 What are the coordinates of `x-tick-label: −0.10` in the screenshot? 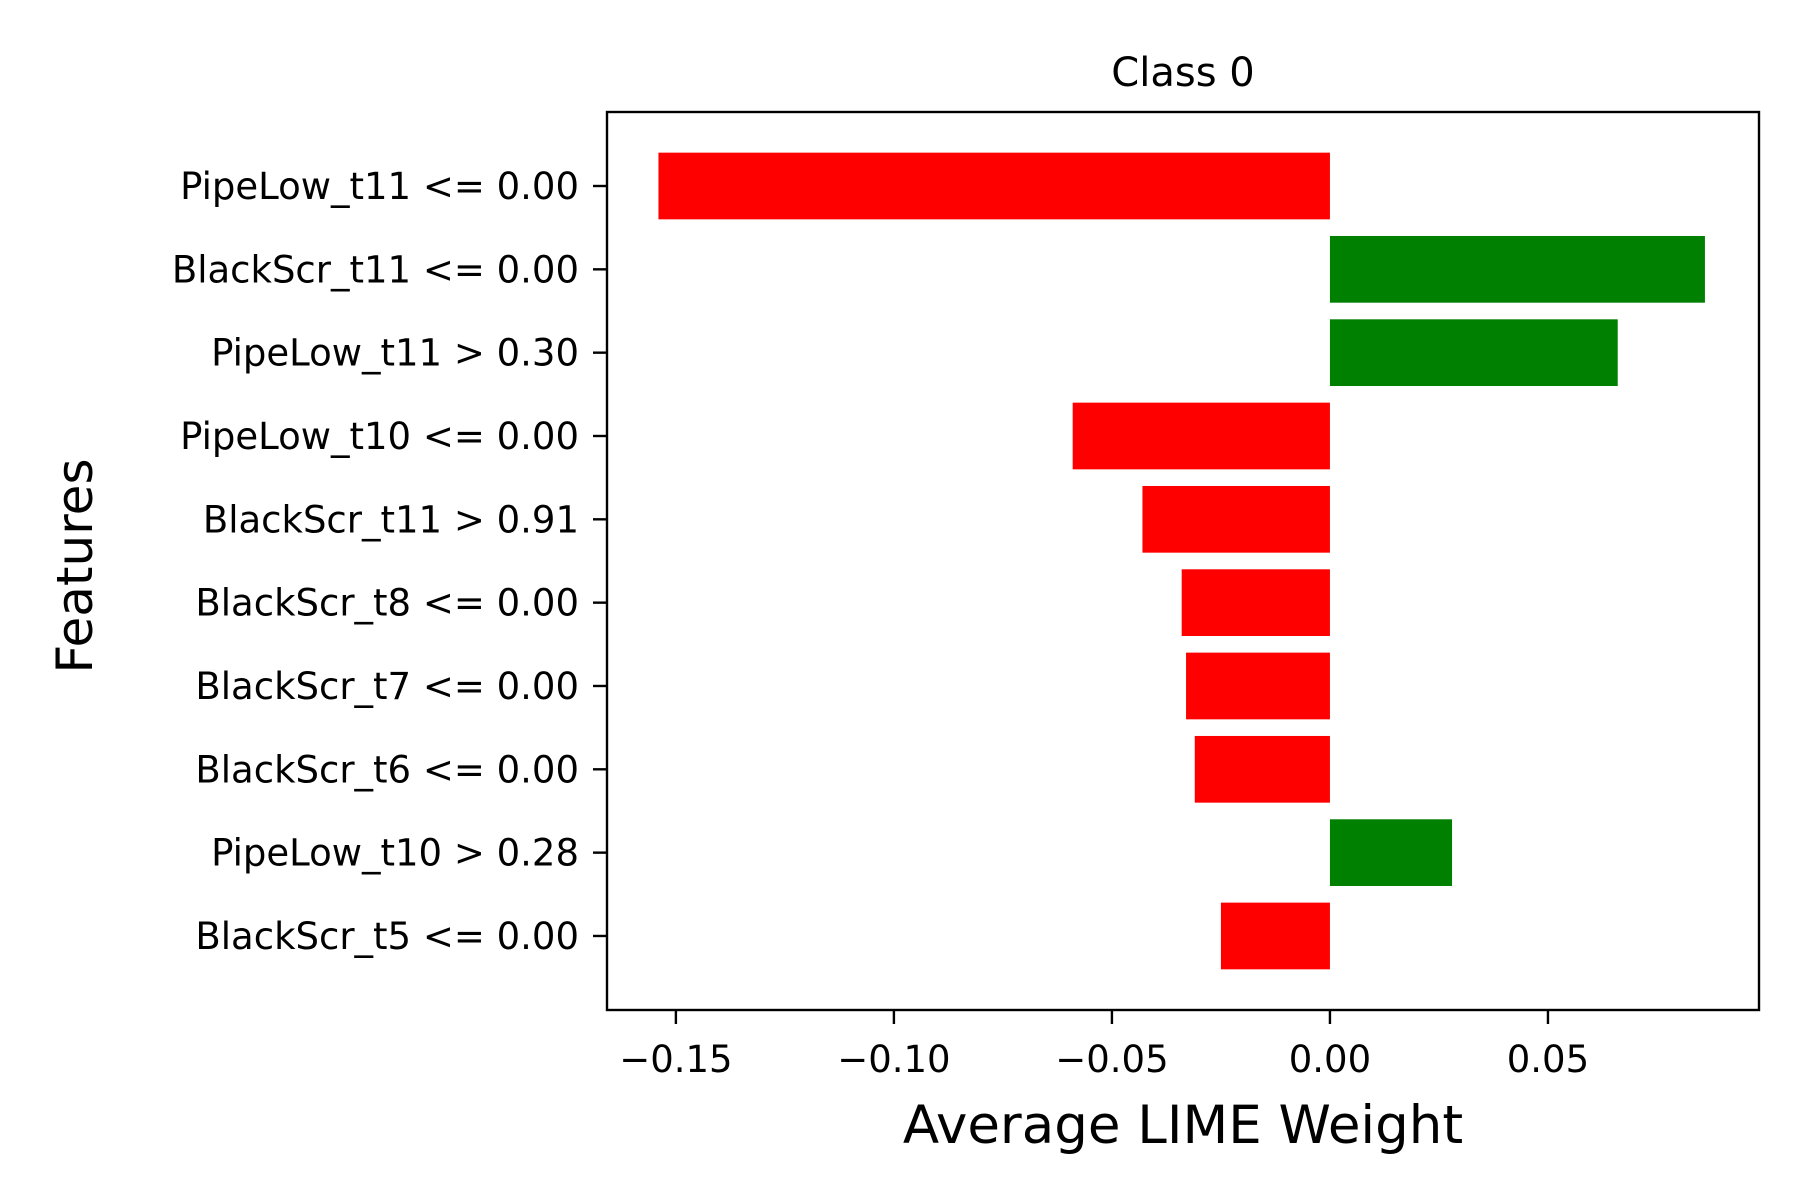 It's located at (893, 1059).